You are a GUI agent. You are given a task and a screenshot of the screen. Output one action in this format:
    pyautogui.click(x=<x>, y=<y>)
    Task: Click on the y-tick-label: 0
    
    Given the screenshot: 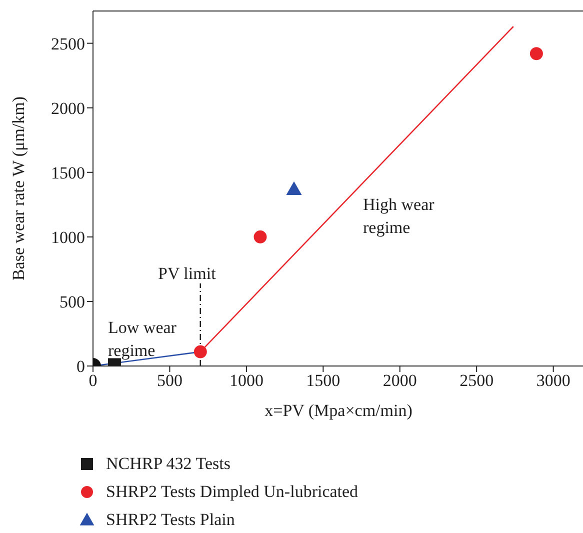 What is the action you would take?
    pyautogui.click(x=80, y=366)
    